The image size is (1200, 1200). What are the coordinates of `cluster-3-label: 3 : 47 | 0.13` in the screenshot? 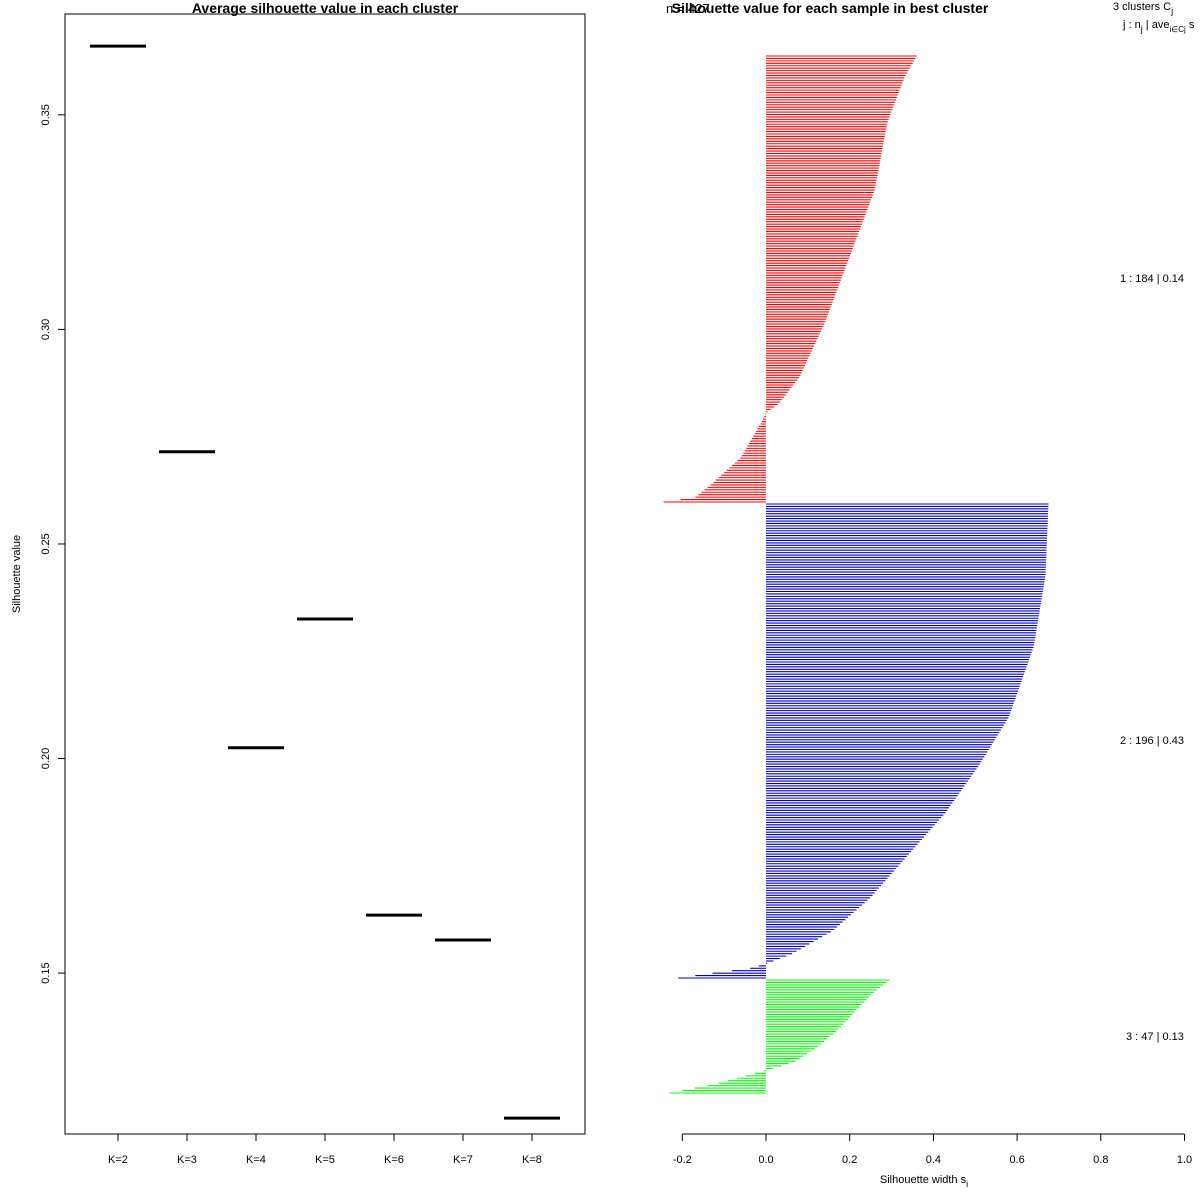 It's located at (1155, 1037).